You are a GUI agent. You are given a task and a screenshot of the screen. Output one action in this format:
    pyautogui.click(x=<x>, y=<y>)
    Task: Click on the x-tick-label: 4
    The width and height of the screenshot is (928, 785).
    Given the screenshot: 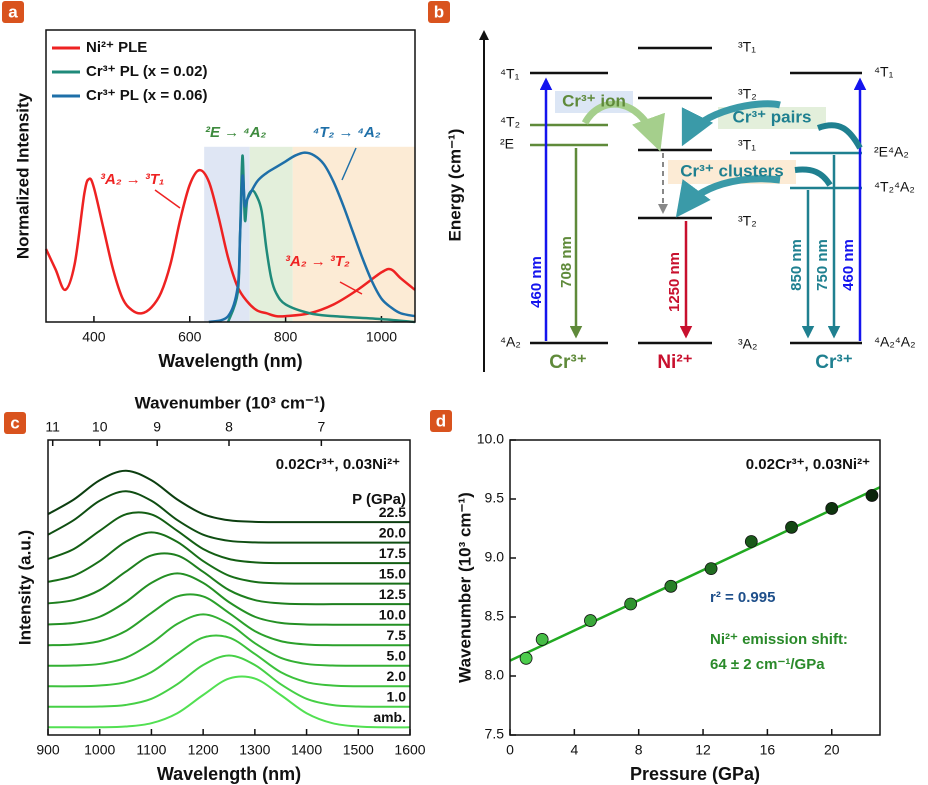 What is the action you would take?
    pyautogui.click(x=574, y=750)
    